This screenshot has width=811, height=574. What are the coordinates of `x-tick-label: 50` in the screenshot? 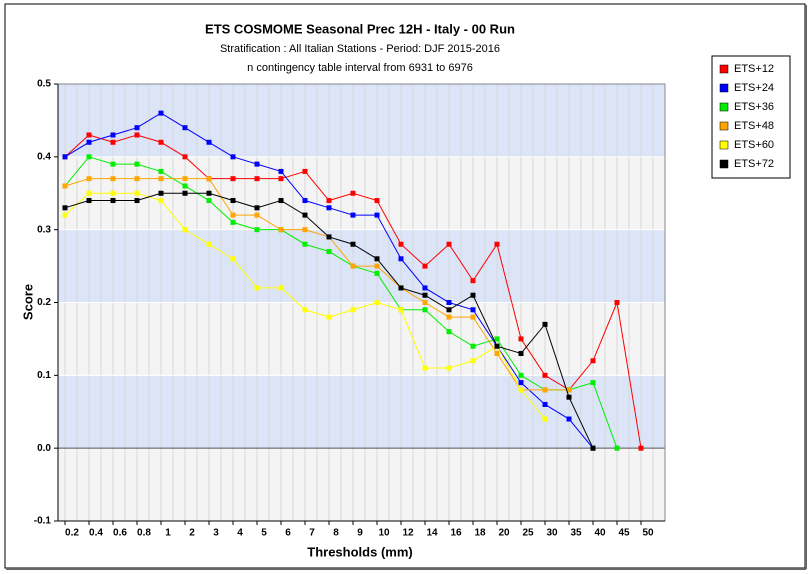 It's located at (648, 533).